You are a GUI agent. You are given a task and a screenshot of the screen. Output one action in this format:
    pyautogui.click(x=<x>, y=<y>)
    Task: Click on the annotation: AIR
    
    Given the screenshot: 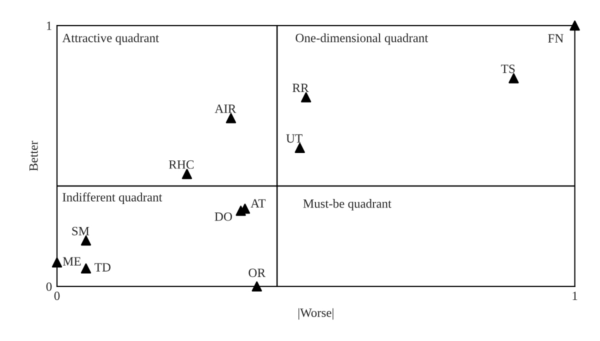 What is the action you would take?
    pyautogui.click(x=225, y=108)
    